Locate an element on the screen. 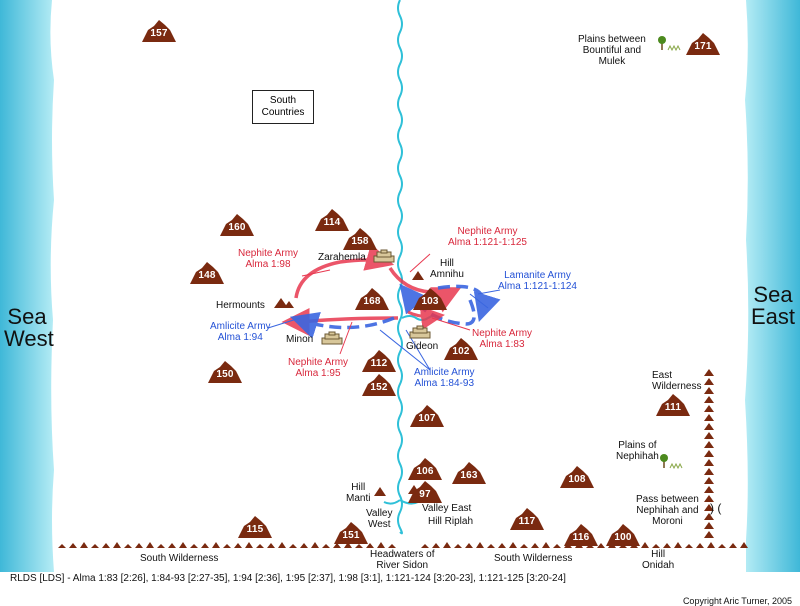  hermounts-mark is located at coordinates (284, 303).